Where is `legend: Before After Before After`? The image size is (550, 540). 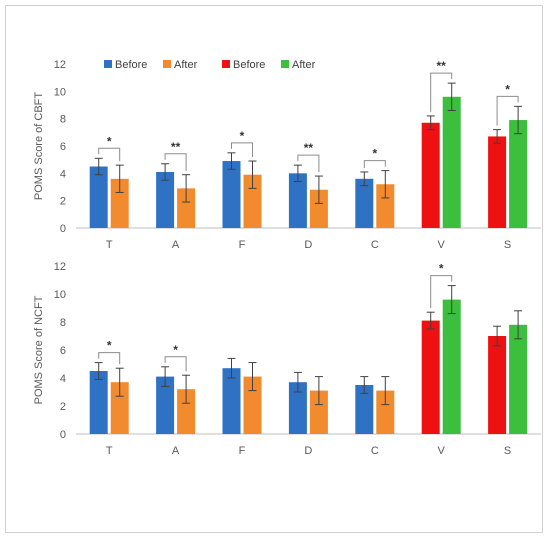
legend: Before After Before After is located at coordinates (210, 65).